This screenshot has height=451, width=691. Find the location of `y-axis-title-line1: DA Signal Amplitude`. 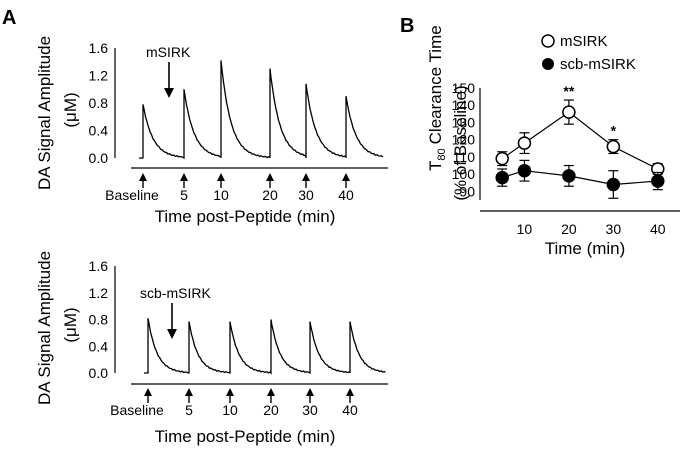

y-axis-title-line1: DA Signal Amplitude is located at coordinates (44, 328).